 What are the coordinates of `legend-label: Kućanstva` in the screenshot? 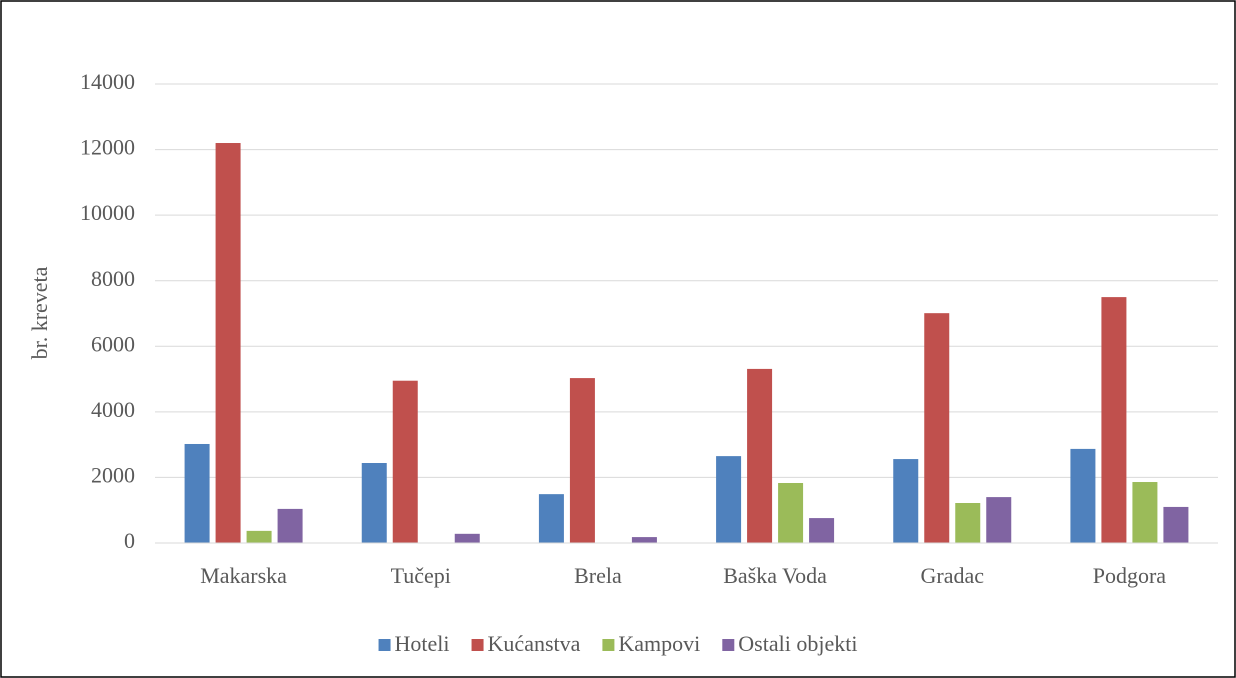 It's located at (534, 643).